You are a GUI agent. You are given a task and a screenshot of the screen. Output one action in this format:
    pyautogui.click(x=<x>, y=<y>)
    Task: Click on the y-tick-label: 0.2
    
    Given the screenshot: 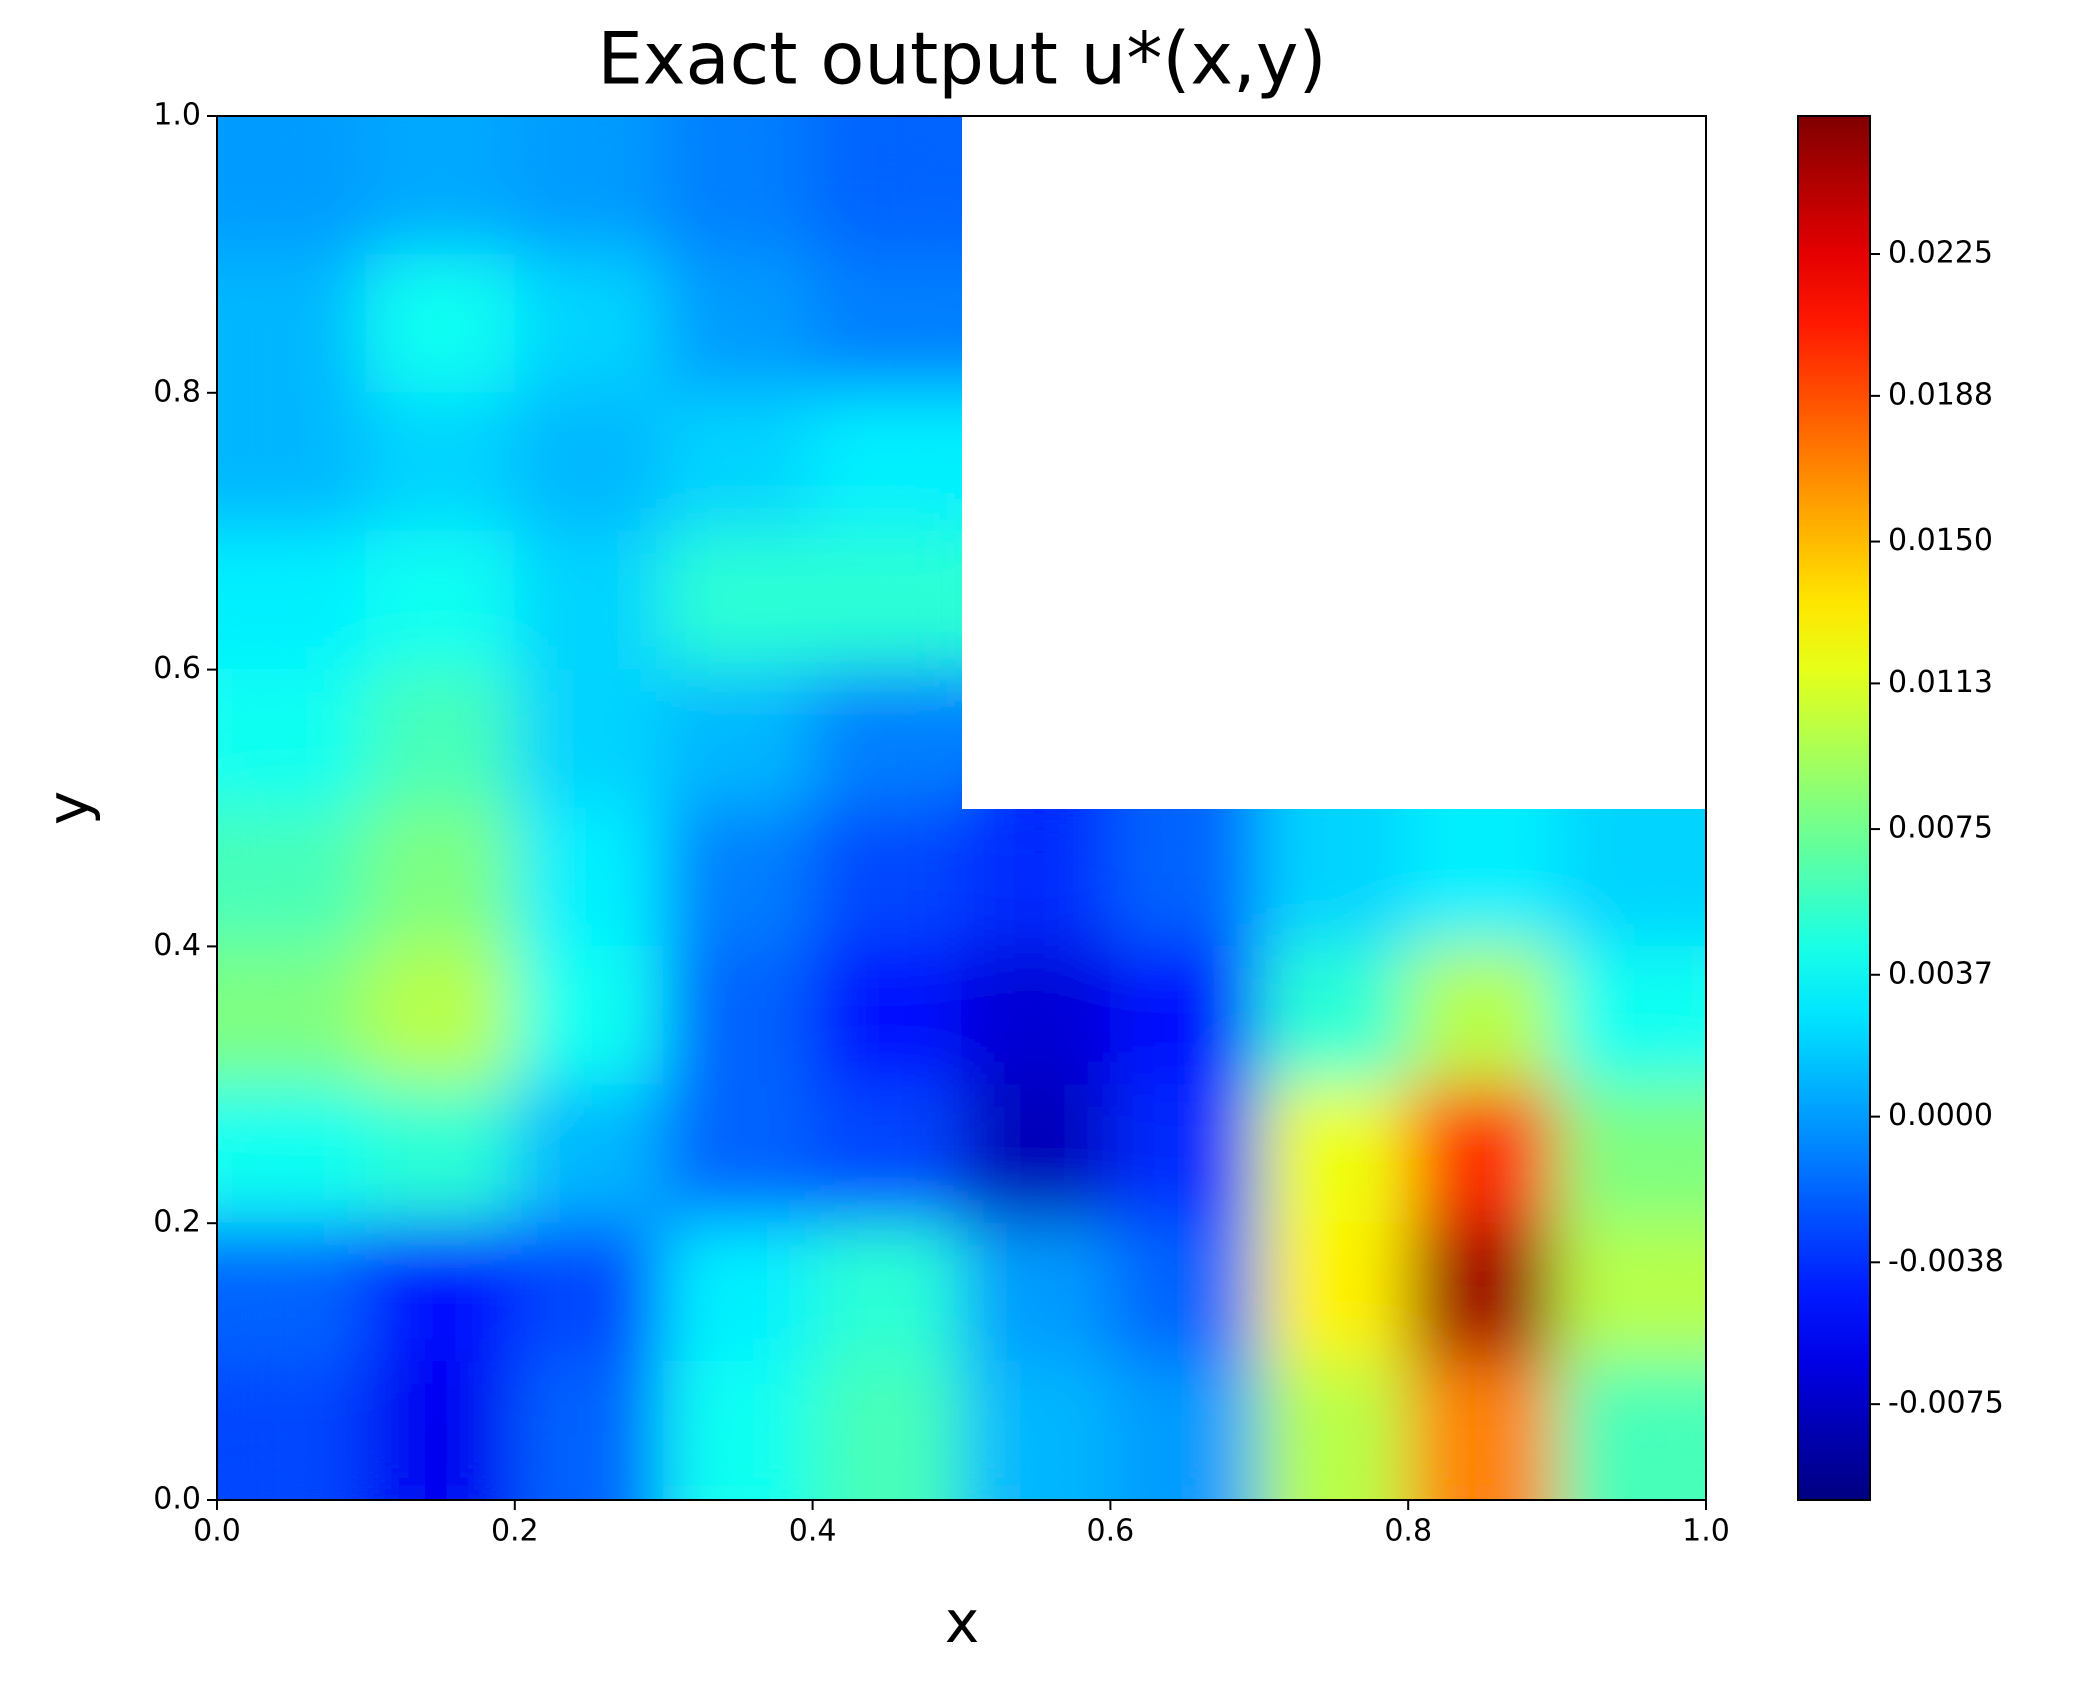 What is the action you would take?
    pyautogui.click(x=177, y=1222)
    